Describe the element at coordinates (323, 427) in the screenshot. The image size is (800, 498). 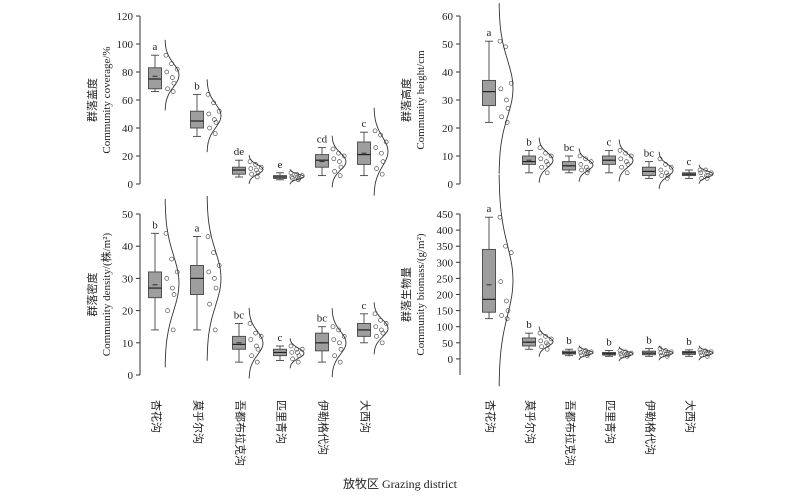
I see `x-category-label: 伊勒格代沟` at that location.